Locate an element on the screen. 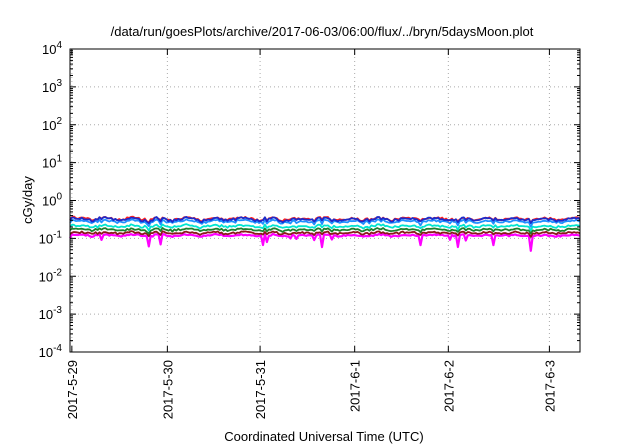 The height and width of the screenshot is (448, 640). x-tick-label: 2017-6-3 is located at coordinates (549, 386).